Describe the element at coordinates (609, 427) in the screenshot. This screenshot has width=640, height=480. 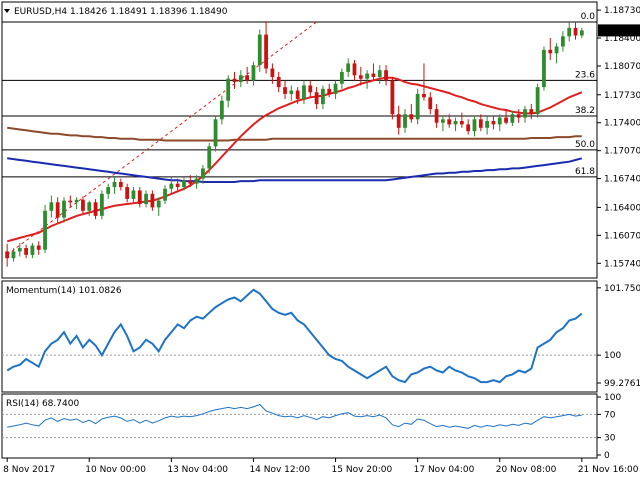
I see `rsi-axis: 100 70 30 0` at that location.